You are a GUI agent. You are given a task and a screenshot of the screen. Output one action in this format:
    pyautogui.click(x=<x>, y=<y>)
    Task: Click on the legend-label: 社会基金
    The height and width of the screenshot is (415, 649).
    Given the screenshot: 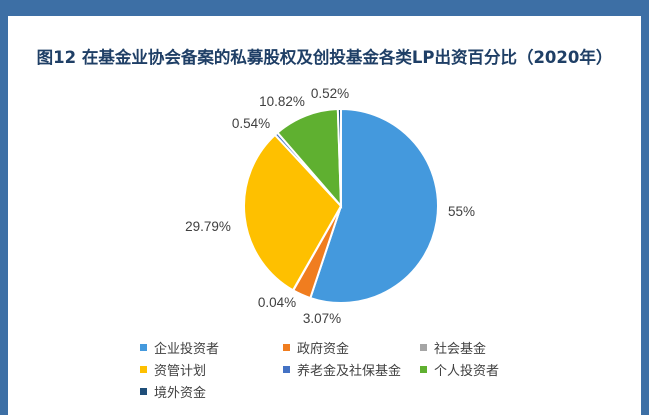 What is the action you would take?
    pyautogui.click(x=460, y=349)
    